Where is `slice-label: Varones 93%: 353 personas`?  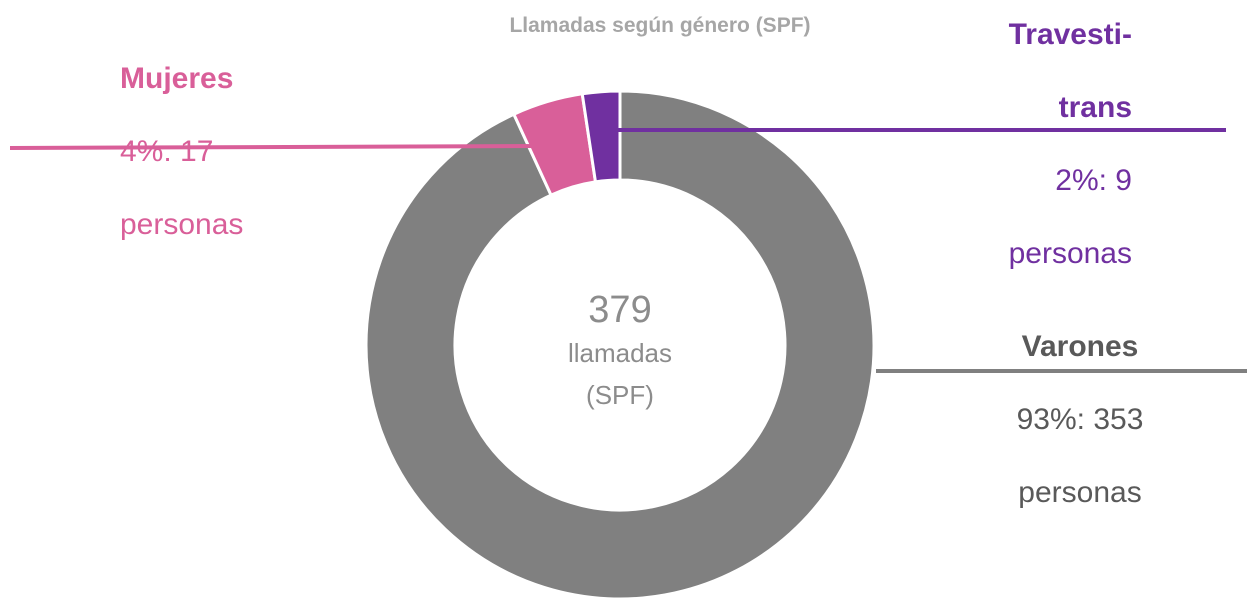 slice-label: Varones 93%: 353 personas is located at coordinates (1080, 419).